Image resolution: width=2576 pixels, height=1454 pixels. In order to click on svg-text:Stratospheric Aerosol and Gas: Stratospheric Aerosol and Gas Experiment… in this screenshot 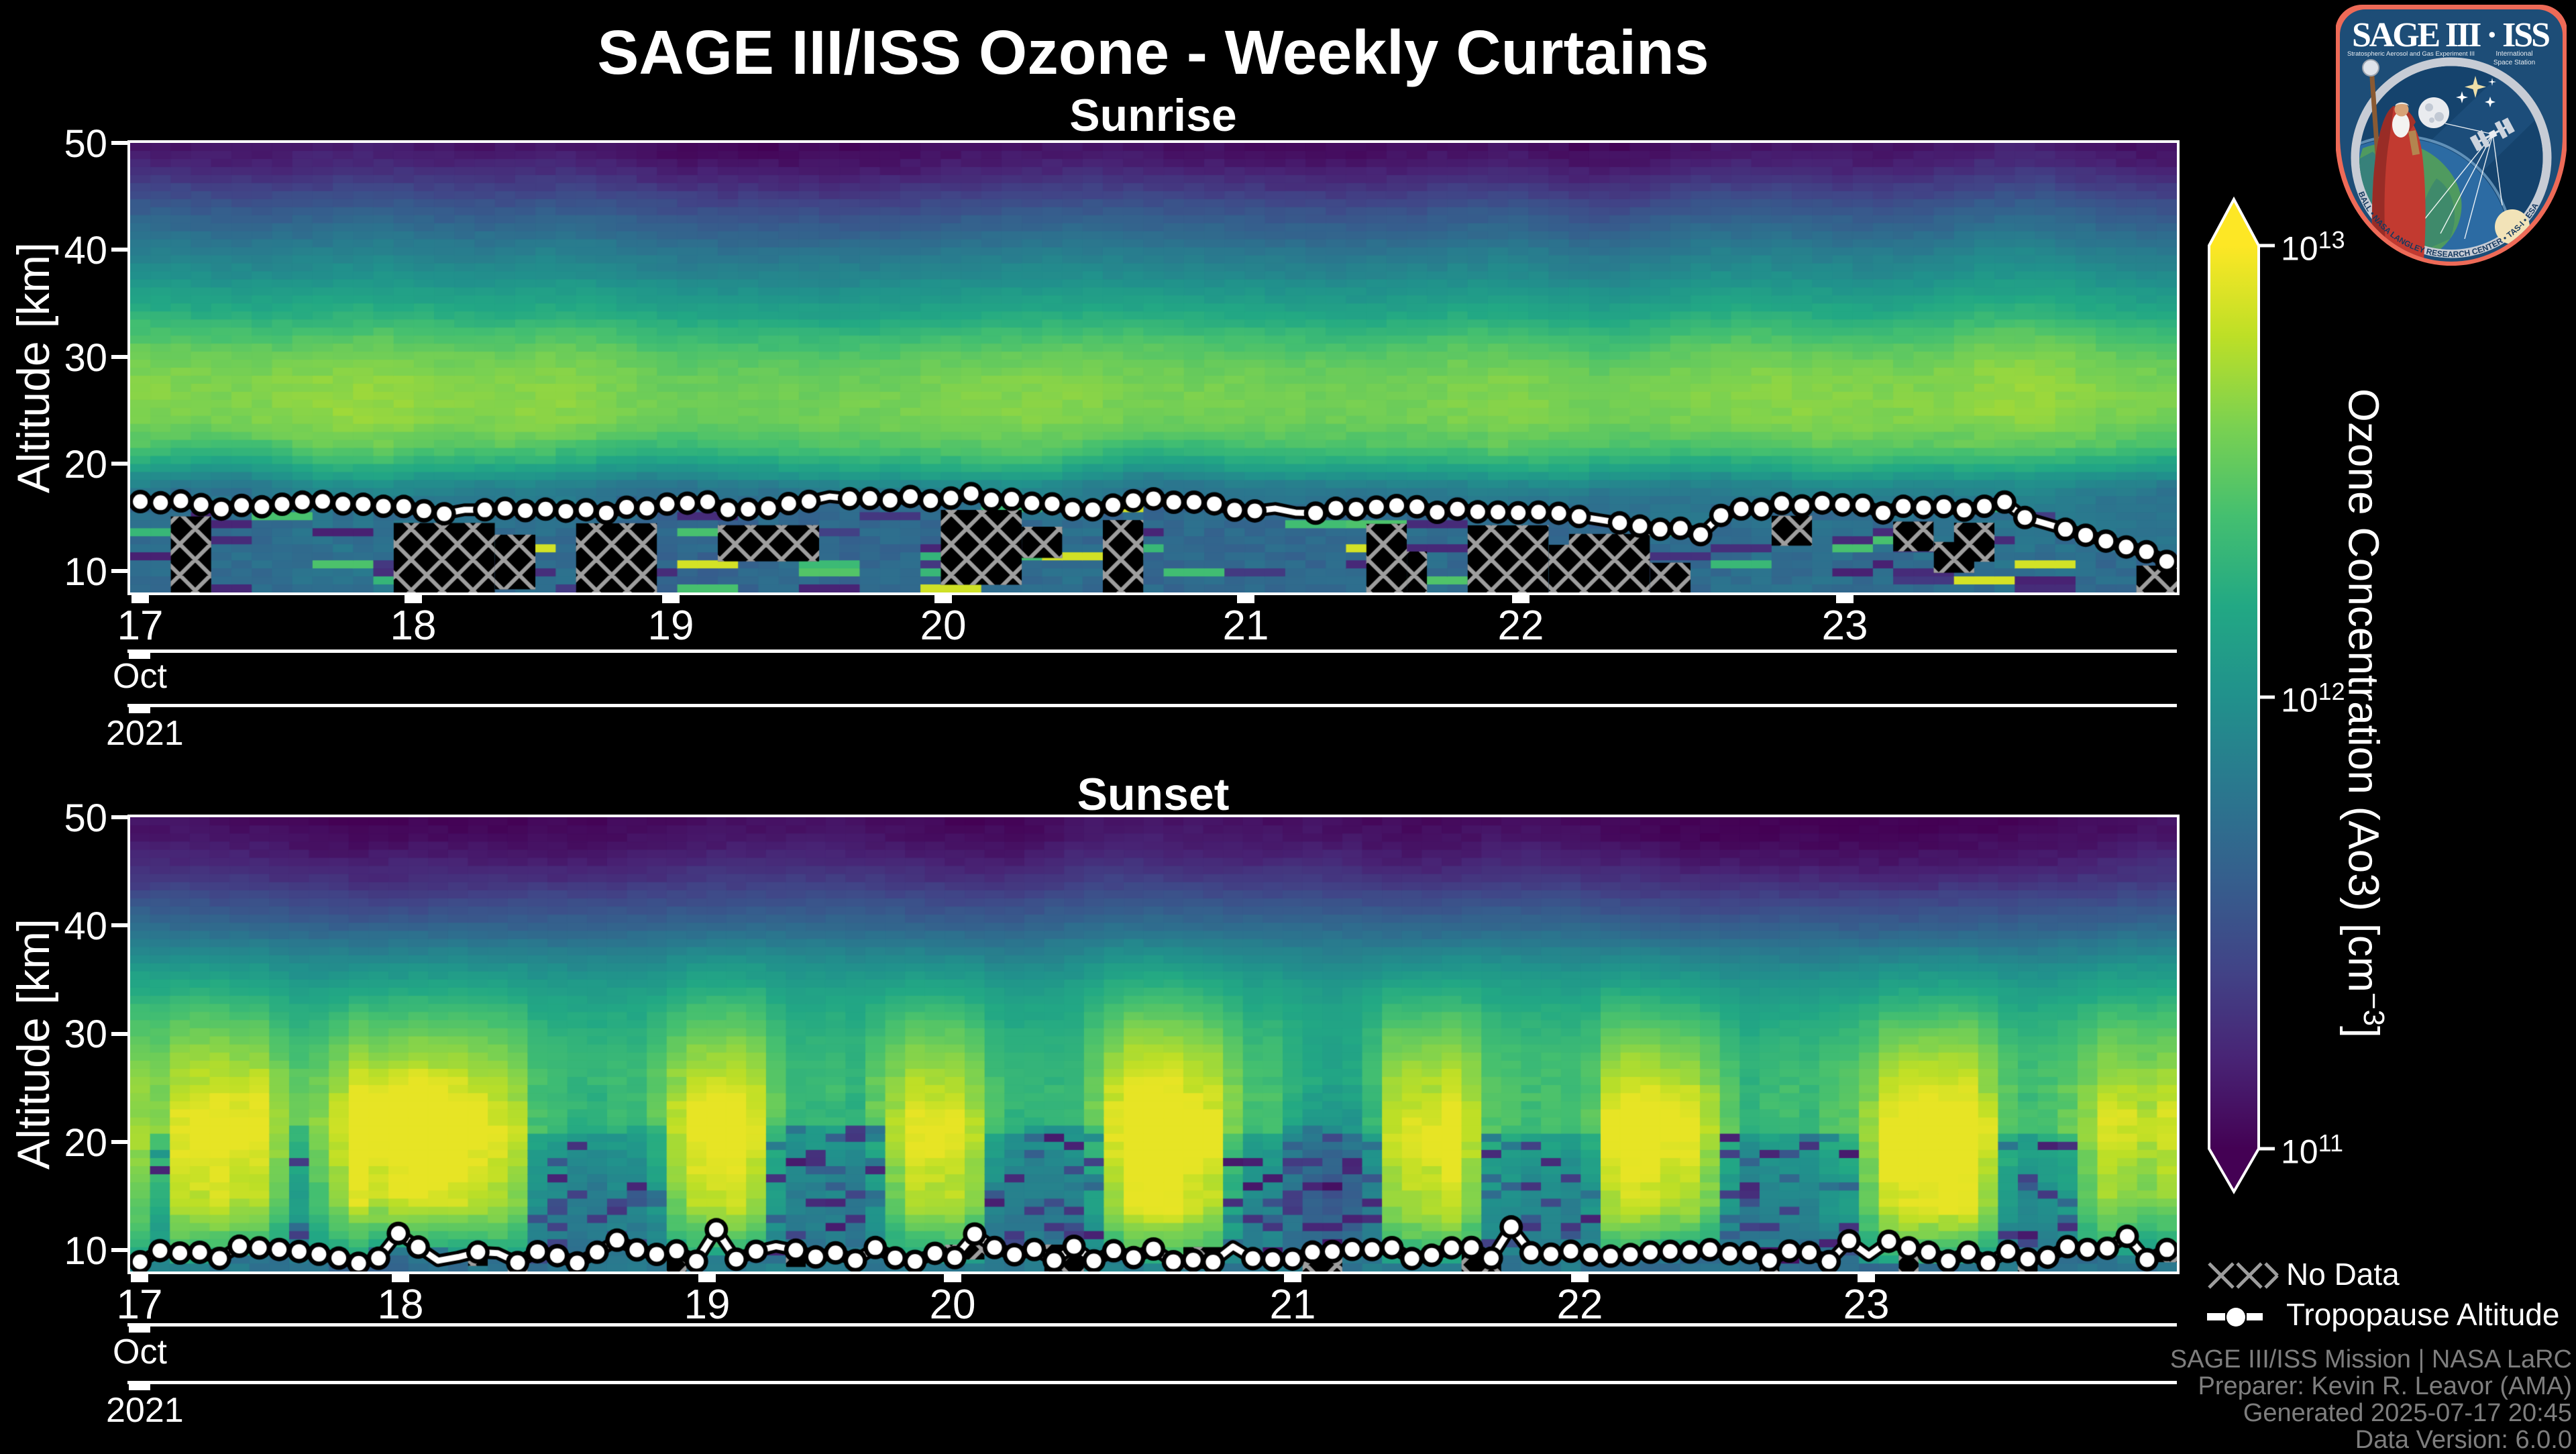, I will do `click(2411, 54)`.